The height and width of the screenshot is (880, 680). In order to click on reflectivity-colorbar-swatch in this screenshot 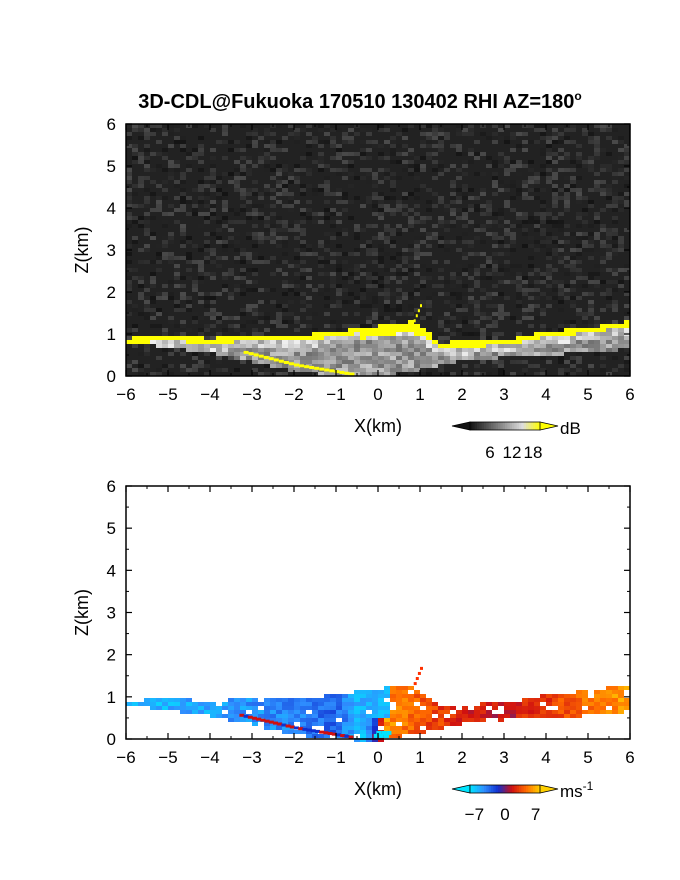, I will do `click(509, 426)`.